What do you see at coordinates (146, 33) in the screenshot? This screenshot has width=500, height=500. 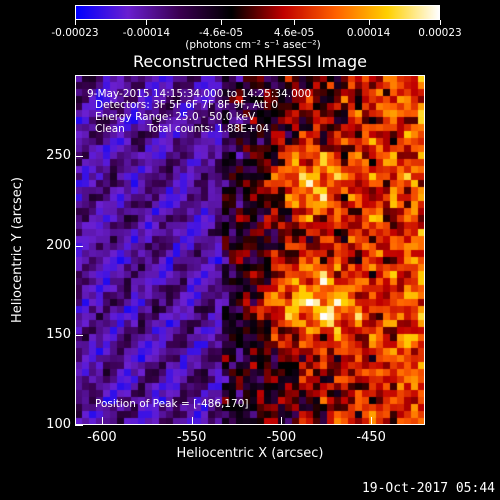 I see `colorbar-tick-label: -0.00014` at bounding box center [146, 33].